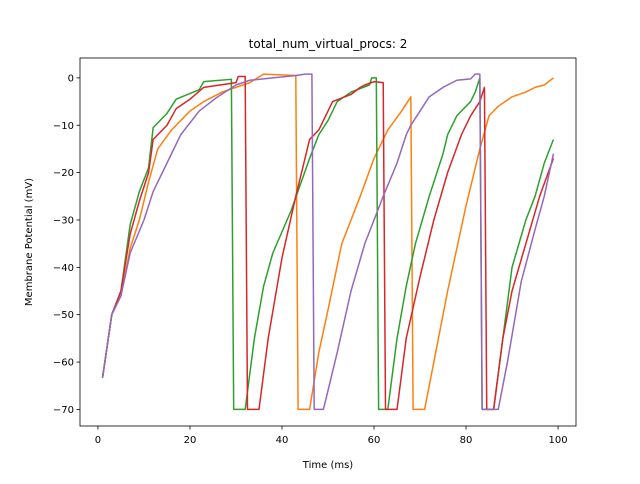 The height and width of the screenshot is (484, 640). Describe the element at coordinates (63, 268) in the screenshot. I see `y-tick-label: −40` at that location.